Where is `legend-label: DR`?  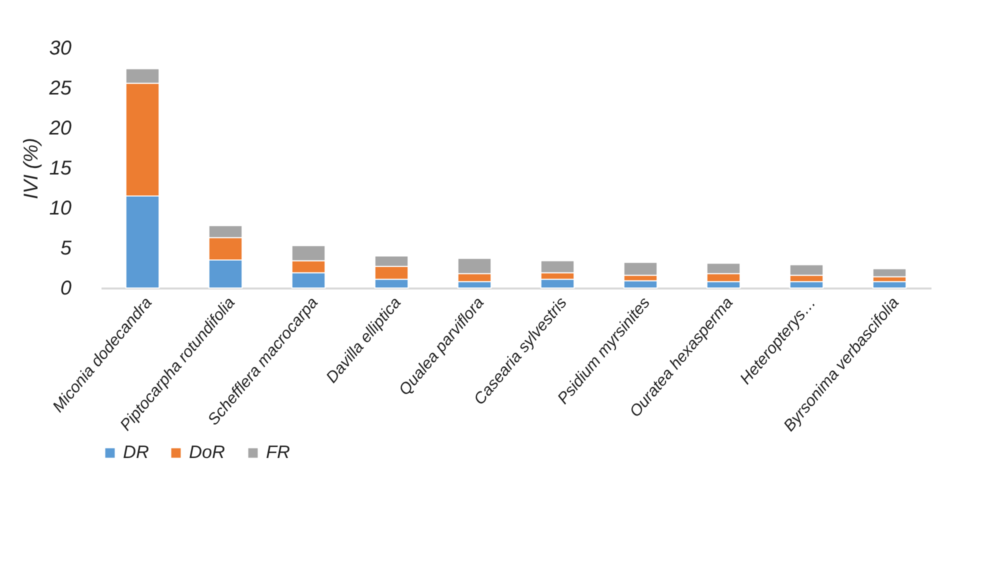
legend-label: DR is located at coordinates (136, 452).